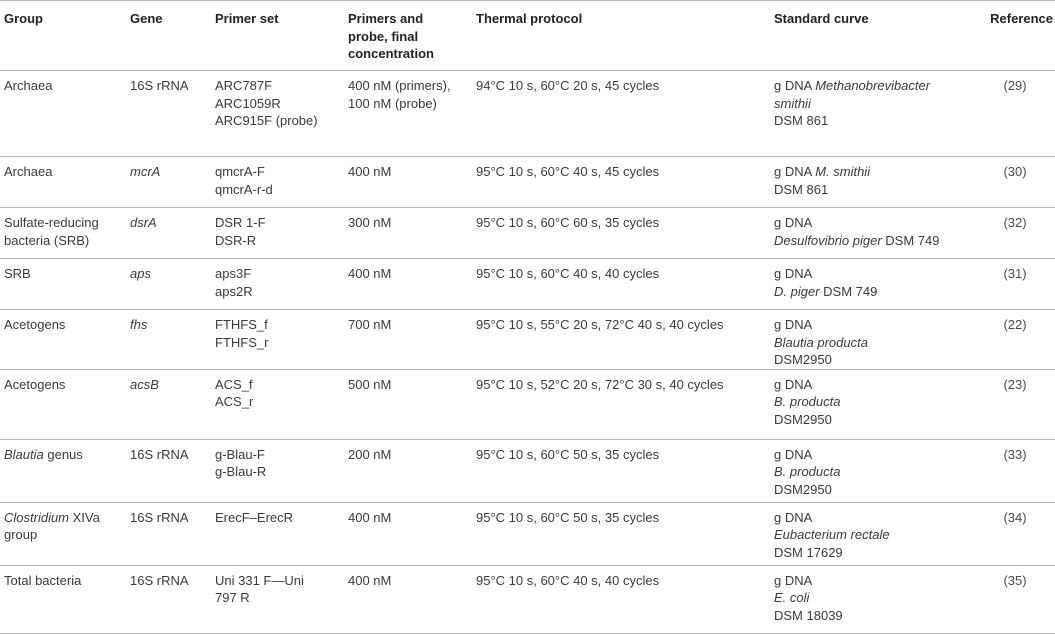 The image size is (1055, 634). Describe the element at coordinates (23, 18) in the screenshot. I see `header-group: Group` at that location.